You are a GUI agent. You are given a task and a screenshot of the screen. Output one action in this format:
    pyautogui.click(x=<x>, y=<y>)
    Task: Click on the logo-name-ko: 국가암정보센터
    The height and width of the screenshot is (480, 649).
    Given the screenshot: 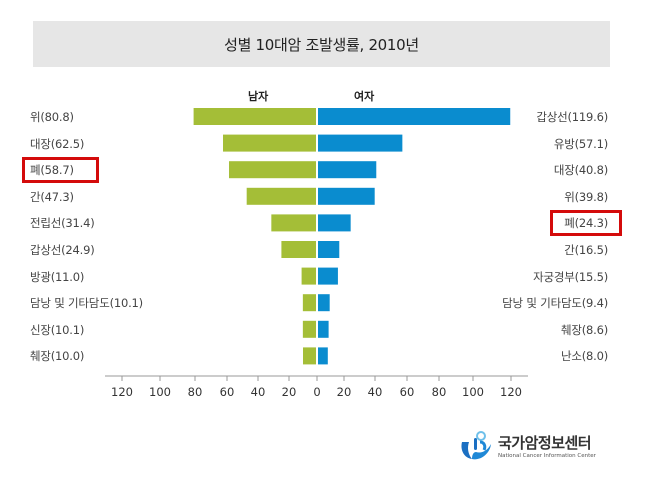 What is the action you would take?
    pyautogui.click(x=545, y=442)
    